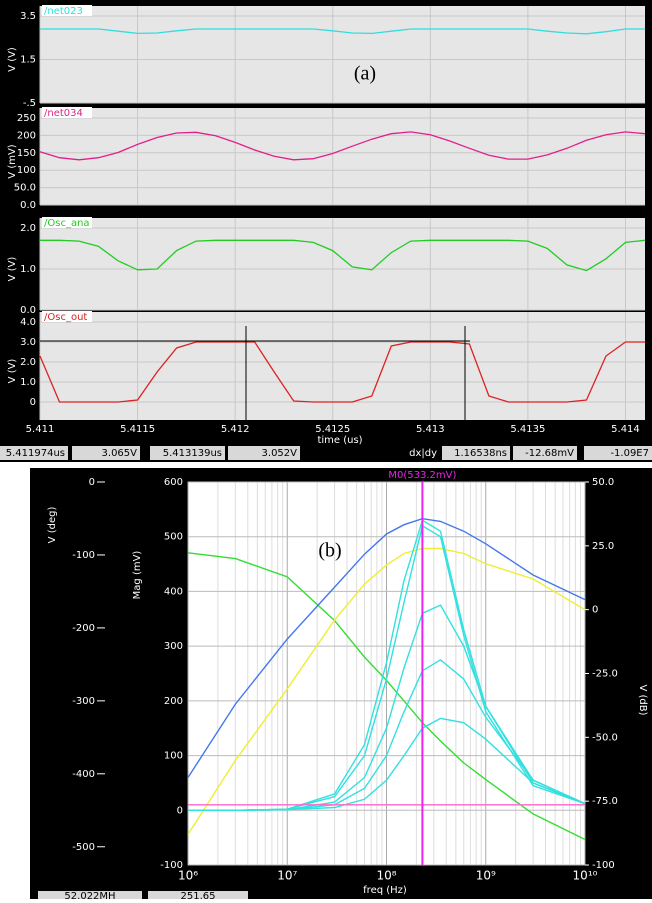 This screenshot has width=652, height=903. I want to click on y-tick-label: 25.0, so click(603, 546).